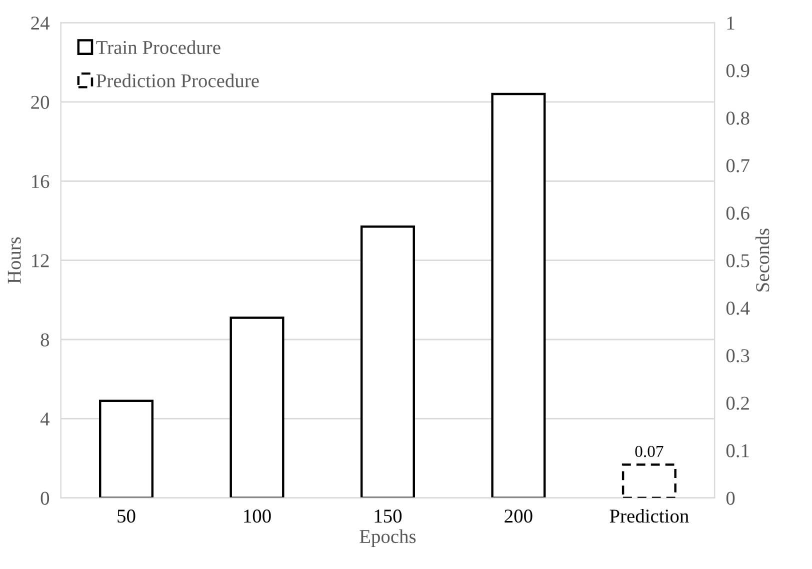 The height and width of the screenshot is (569, 812). I want to click on y-tick-label: 8, so click(45, 339).